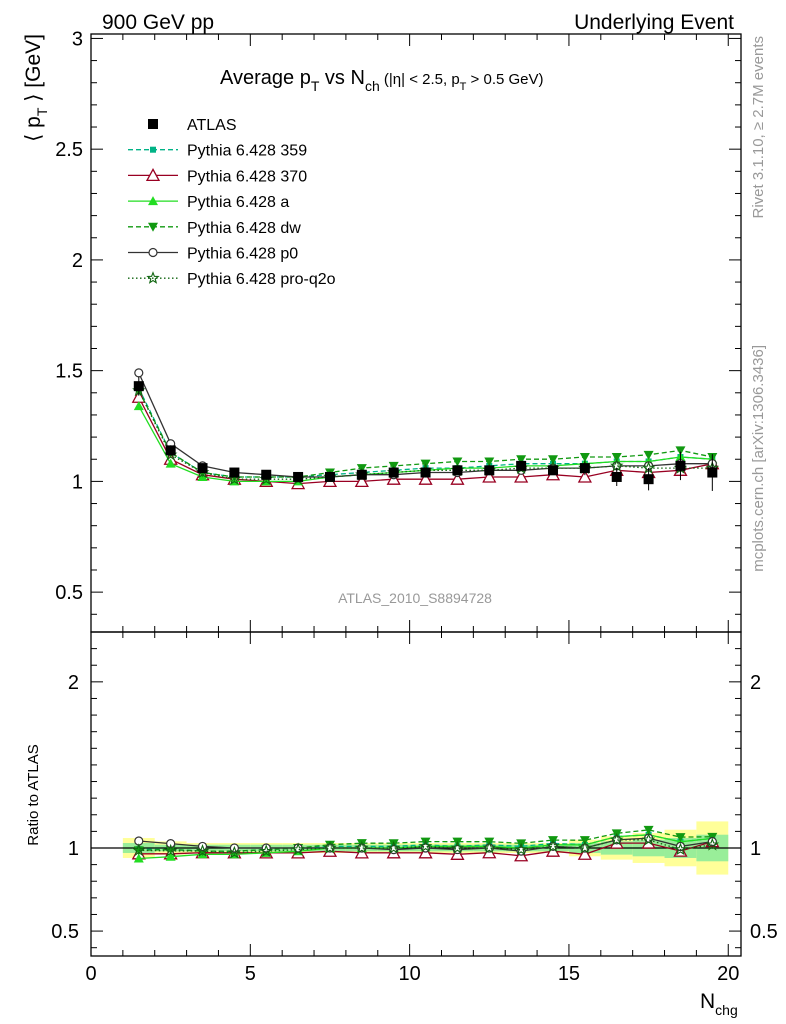 The height and width of the screenshot is (1024, 786). I want to click on ratio-y-tick-label-right-0: 0.5, so click(764, 932).